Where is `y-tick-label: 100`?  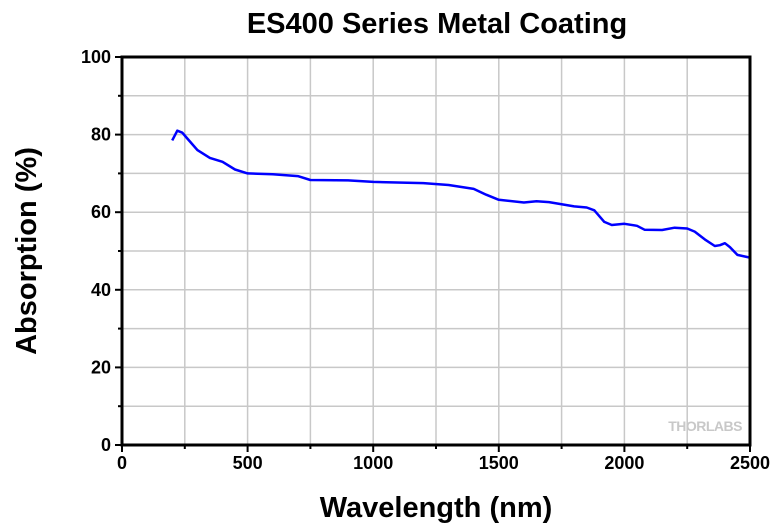 y-tick-label: 100 is located at coordinates (96, 57).